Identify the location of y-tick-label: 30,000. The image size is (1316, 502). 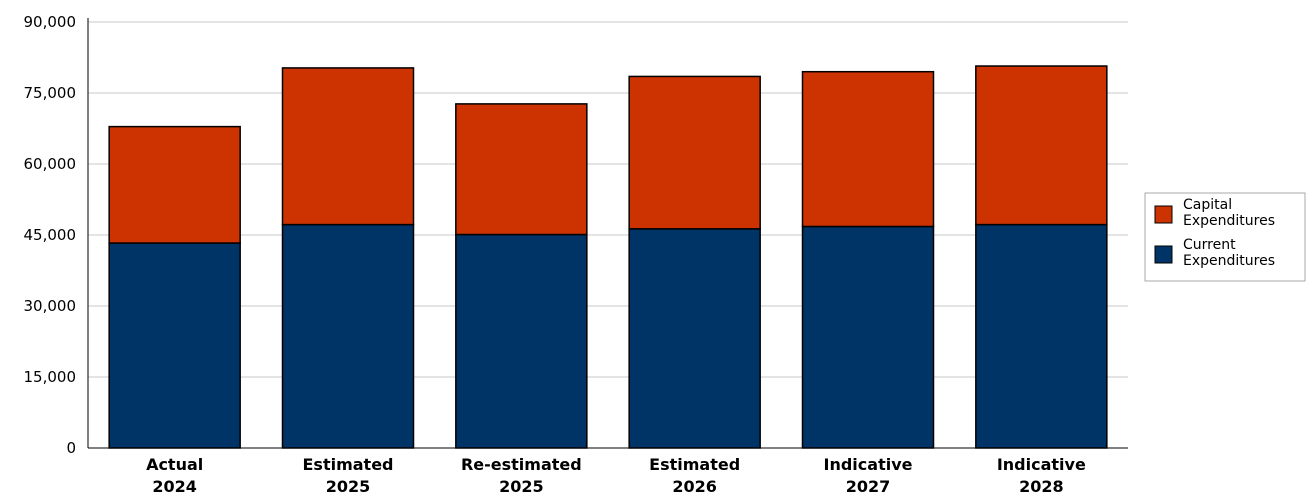
(50, 306).